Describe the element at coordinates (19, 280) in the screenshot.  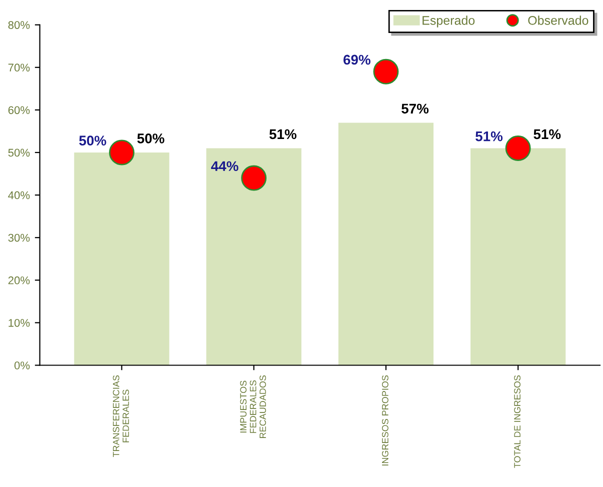
I see `y-tick-label: 20%` at that location.